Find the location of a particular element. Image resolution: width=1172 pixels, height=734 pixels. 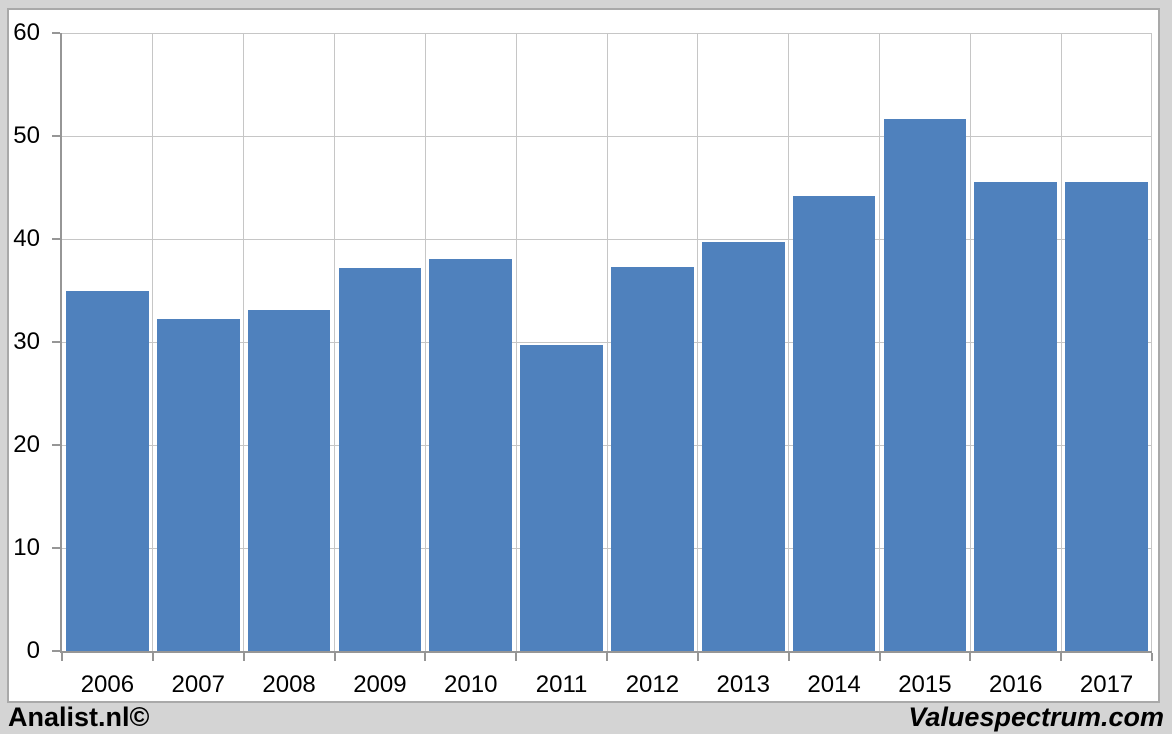

bar-2009 is located at coordinates (380, 459).